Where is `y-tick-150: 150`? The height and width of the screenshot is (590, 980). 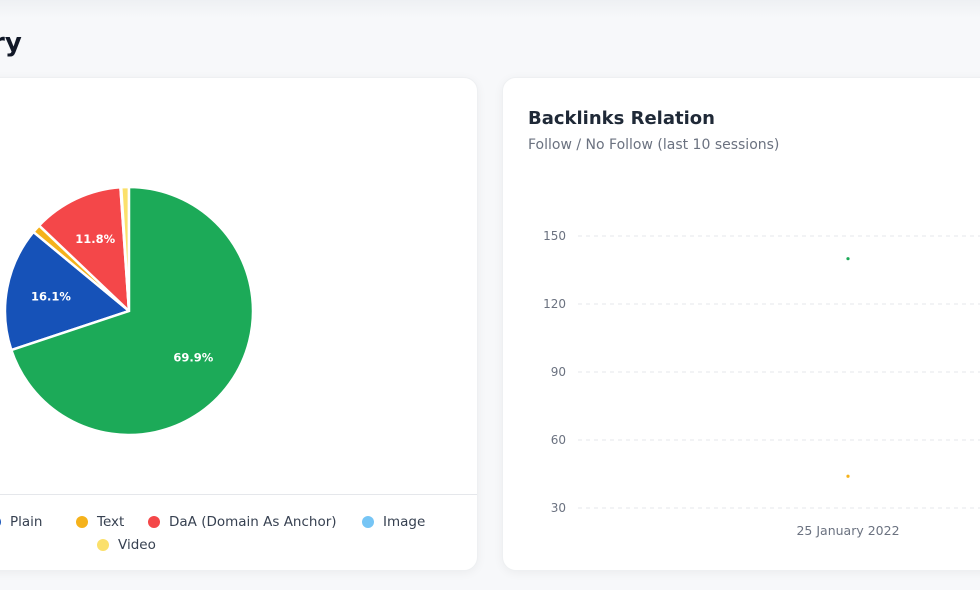
y-tick-150: 150 is located at coordinates (554, 236).